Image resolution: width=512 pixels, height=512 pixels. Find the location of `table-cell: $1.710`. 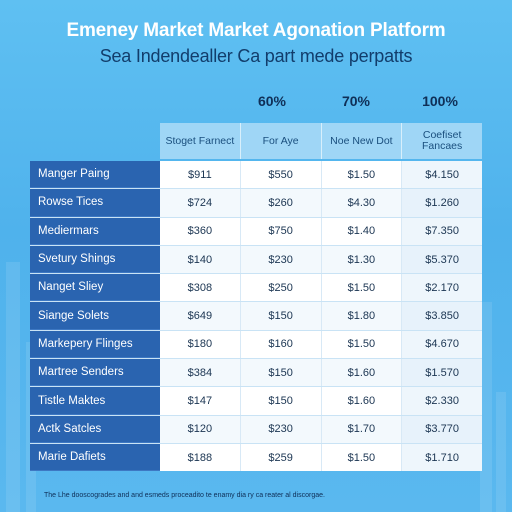

table-cell: $1.710 is located at coordinates (442, 457).